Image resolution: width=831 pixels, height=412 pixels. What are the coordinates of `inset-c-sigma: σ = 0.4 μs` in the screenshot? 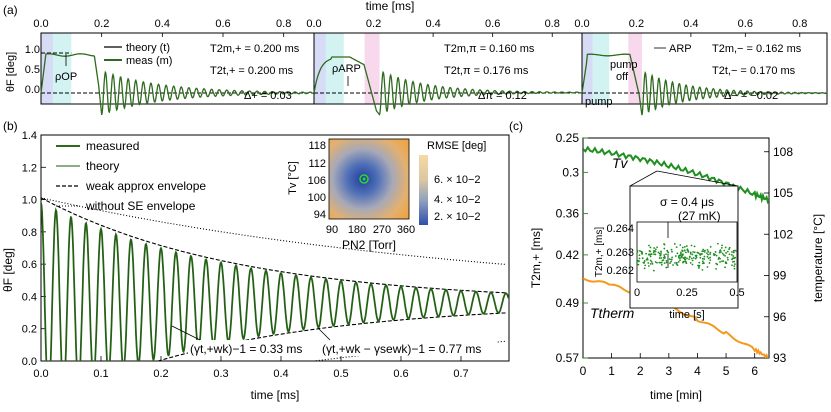 It's located at (687, 202).